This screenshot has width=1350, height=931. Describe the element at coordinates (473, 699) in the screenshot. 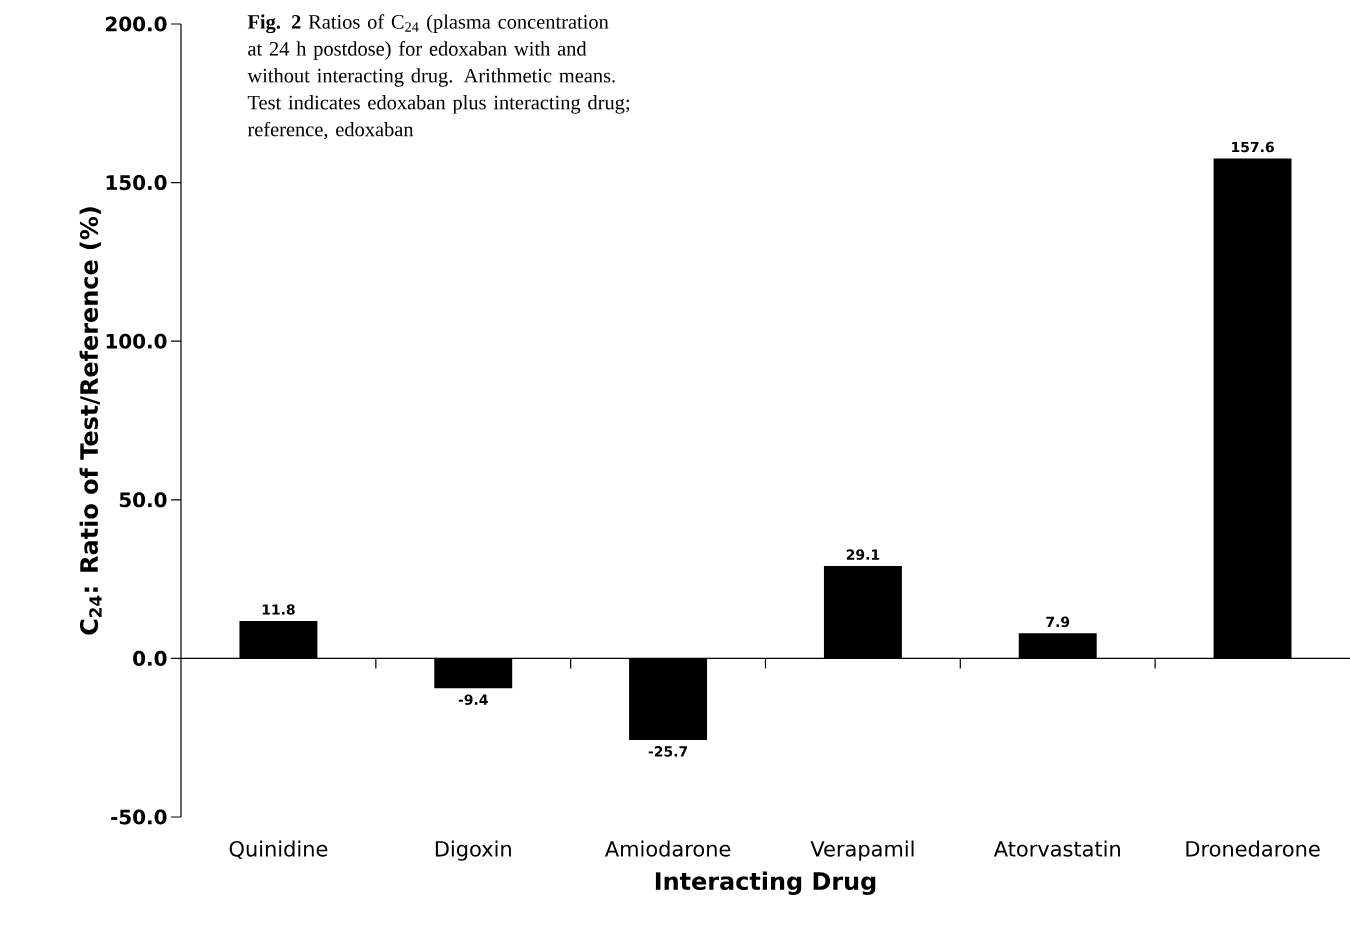

I see `data-label: -9.4` at that location.